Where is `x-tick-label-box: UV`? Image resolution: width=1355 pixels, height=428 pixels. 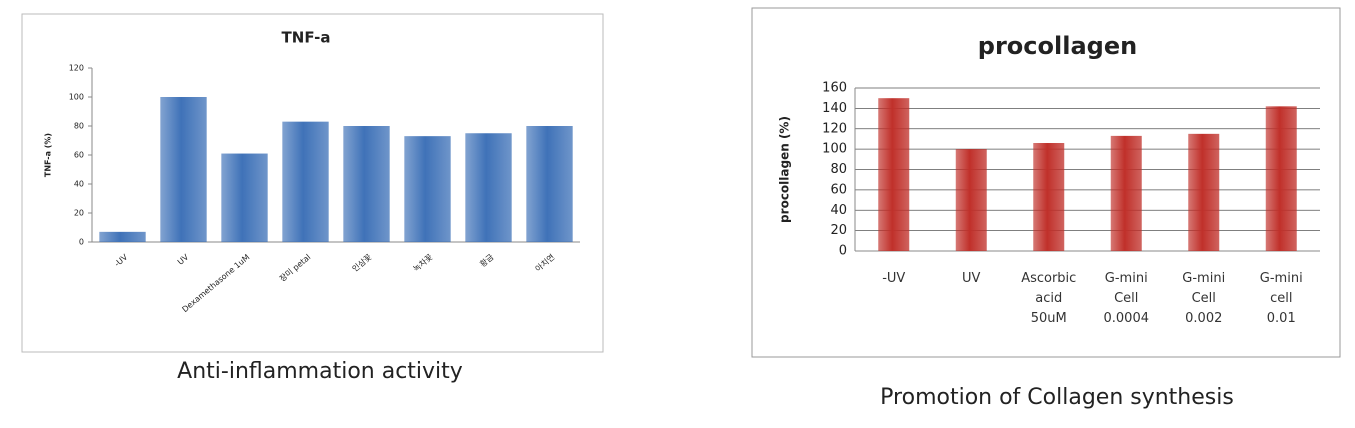 x-tick-label-box: UV is located at coordinates (971, 278).